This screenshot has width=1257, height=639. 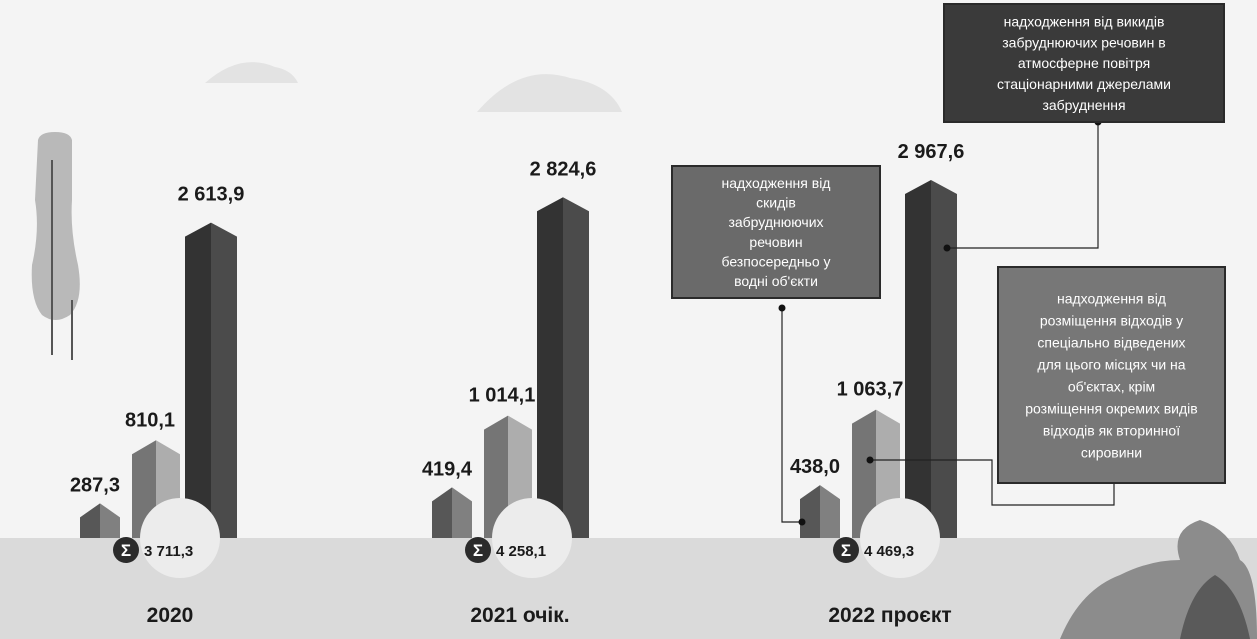 I want to click on category-labels: 2020 2021 очік. 2022 проєкт, so click(x=549, y=615).